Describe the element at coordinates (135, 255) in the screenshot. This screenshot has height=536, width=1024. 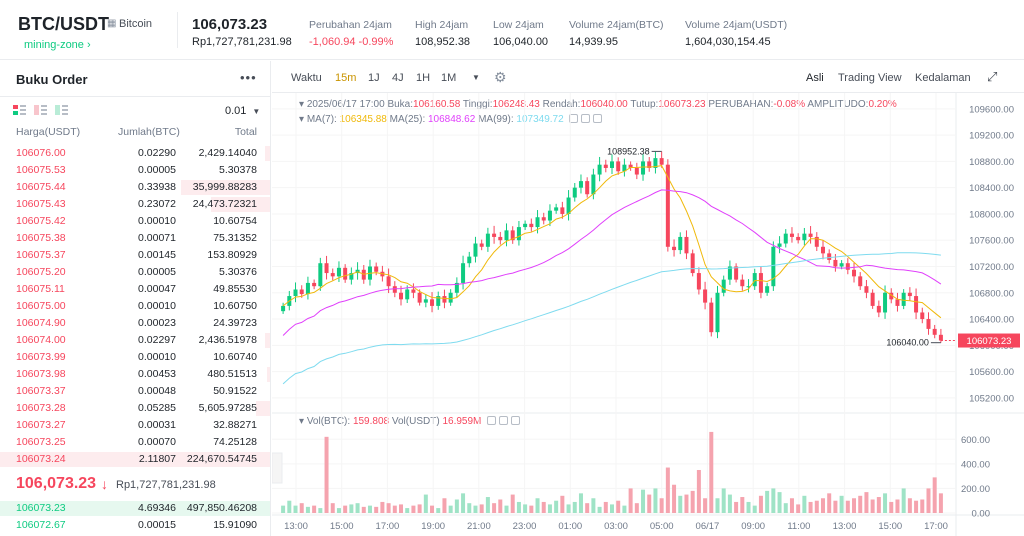
I see `ask-row: 106075.37 0.00145 153.80929` at that location.